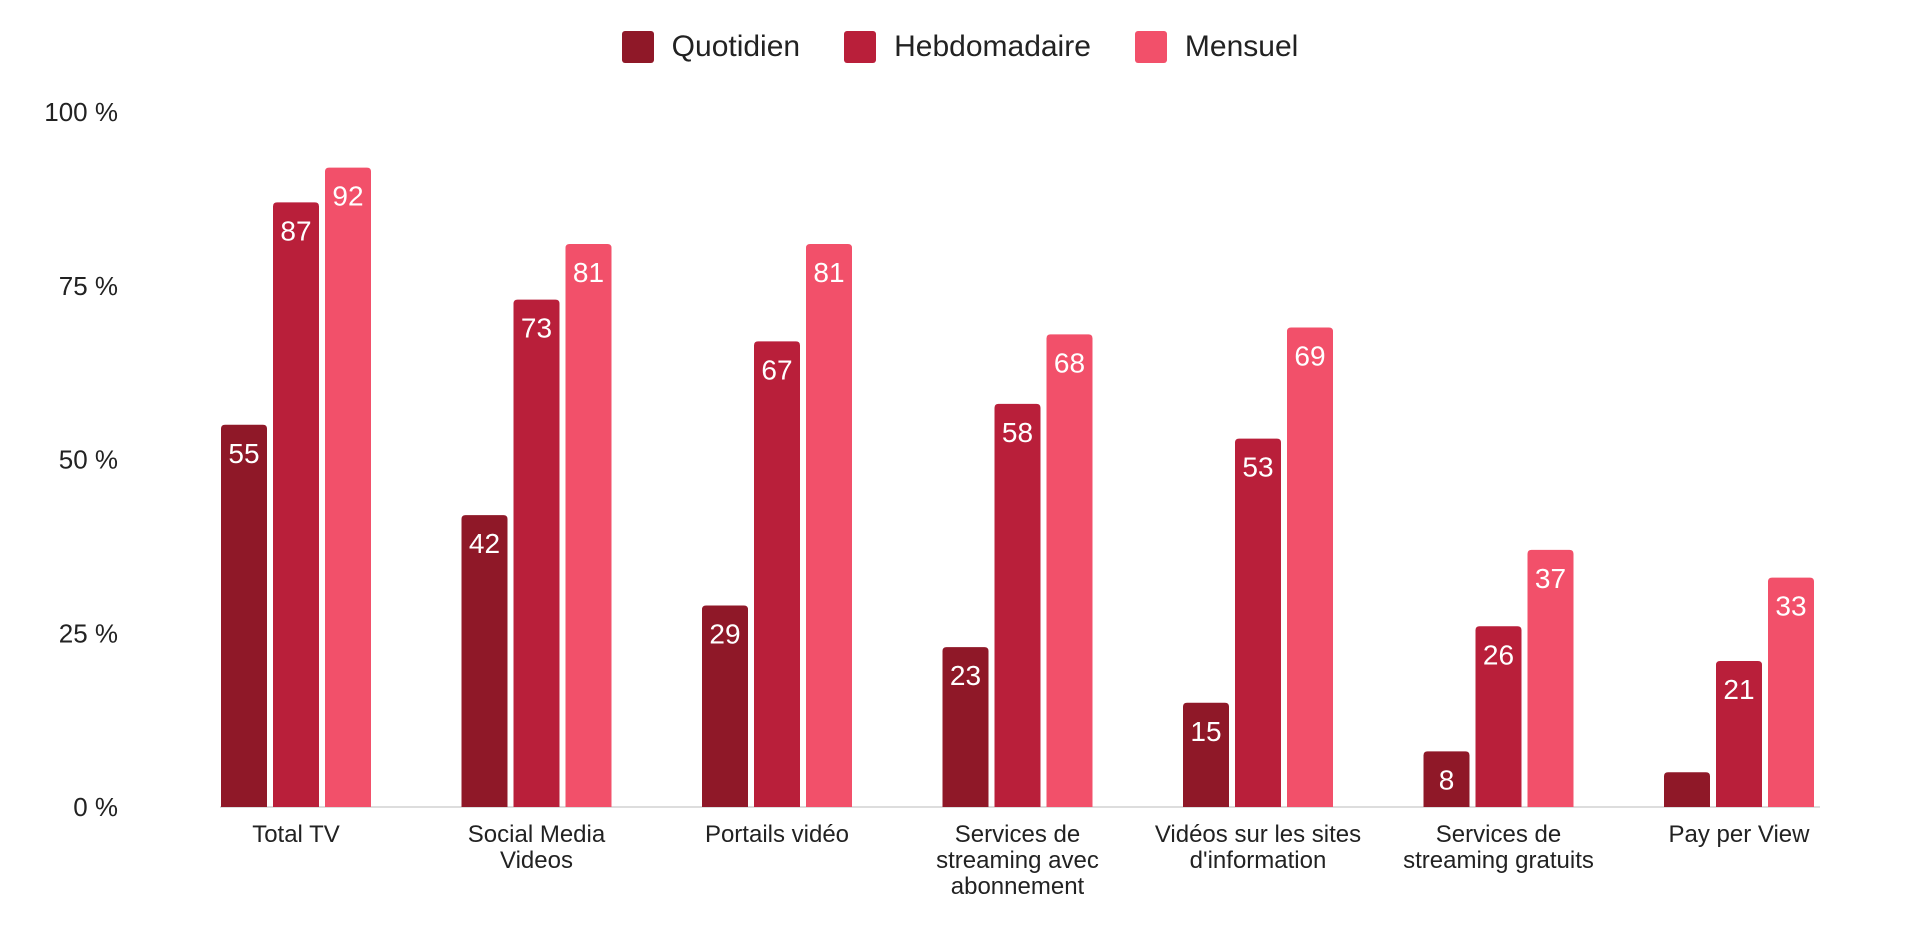  I want to click on x-tick-label: streaming avec, so click(1017, 860).